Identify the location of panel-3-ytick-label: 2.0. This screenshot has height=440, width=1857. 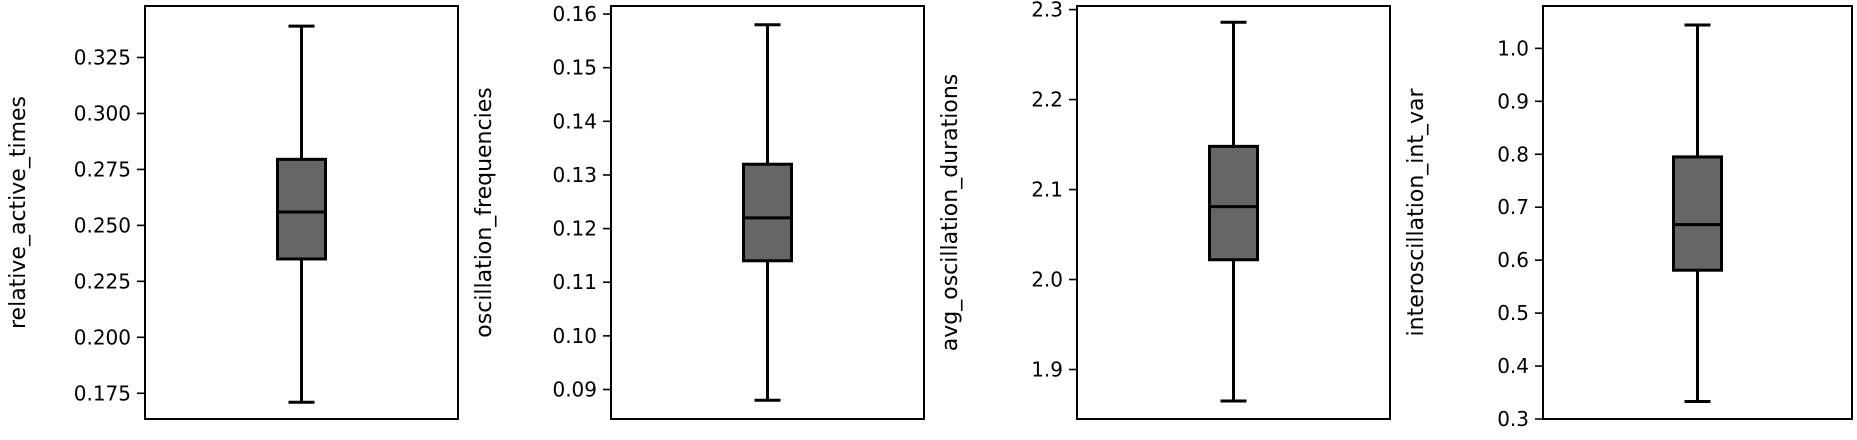
(1047, 280).